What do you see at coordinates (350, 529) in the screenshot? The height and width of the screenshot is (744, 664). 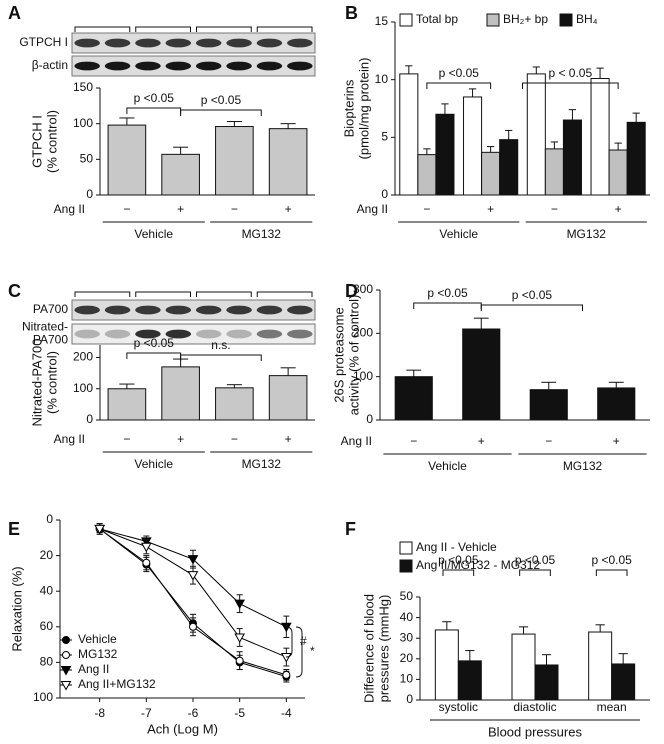 I see `panel-letter: F` at bounding box center [350, 529].